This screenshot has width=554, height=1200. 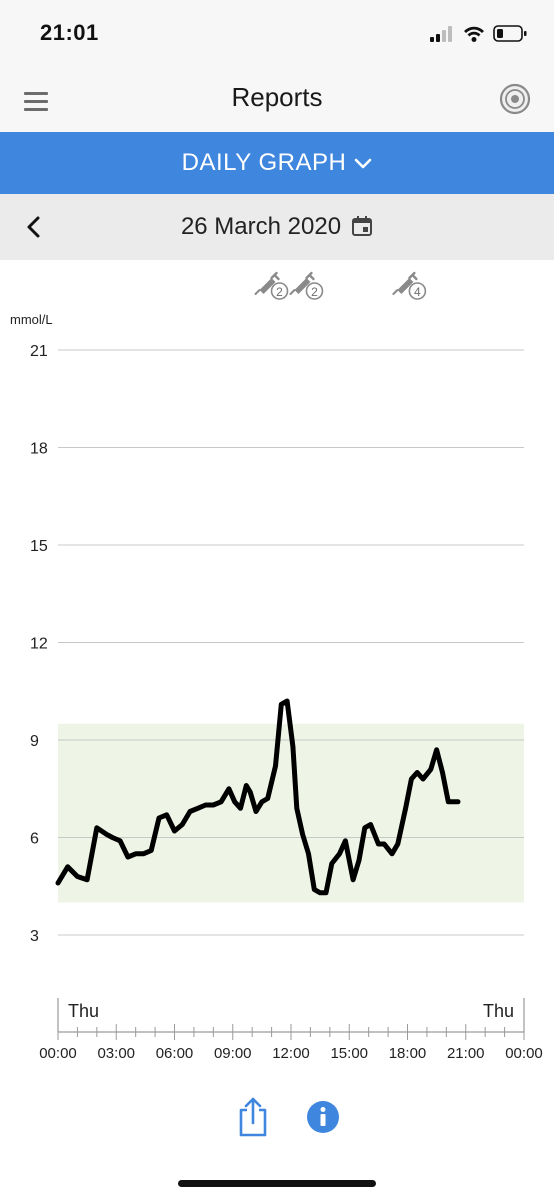 I want to click on battery-icon, so click(x=510, y=33).